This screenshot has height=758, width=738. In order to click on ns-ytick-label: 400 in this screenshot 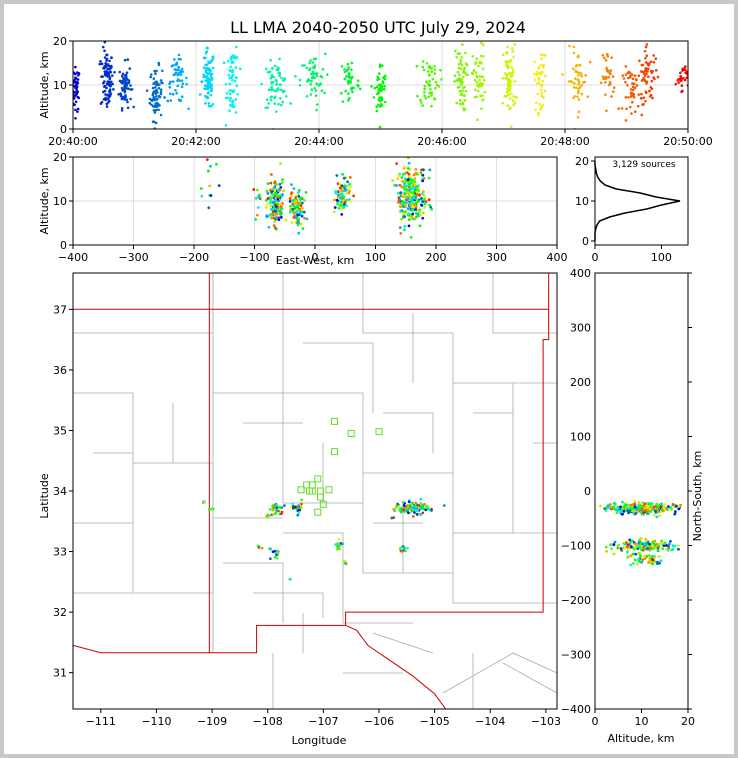, I will do `click(580, 273)`.